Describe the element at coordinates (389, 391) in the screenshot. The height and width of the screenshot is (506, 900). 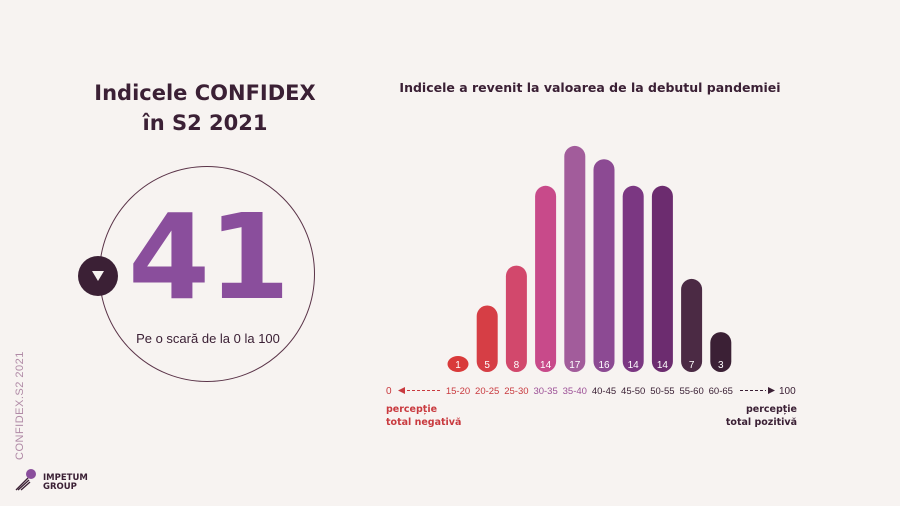
I see `axis-min-label: 0` at that location.